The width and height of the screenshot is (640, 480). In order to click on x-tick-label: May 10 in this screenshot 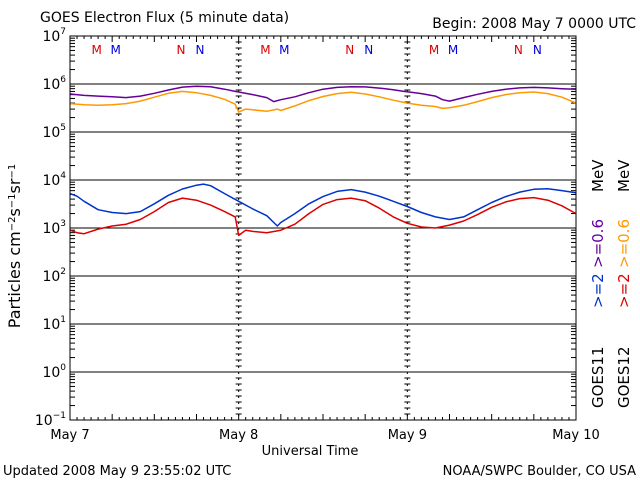, I will do `click(576, 435)`.